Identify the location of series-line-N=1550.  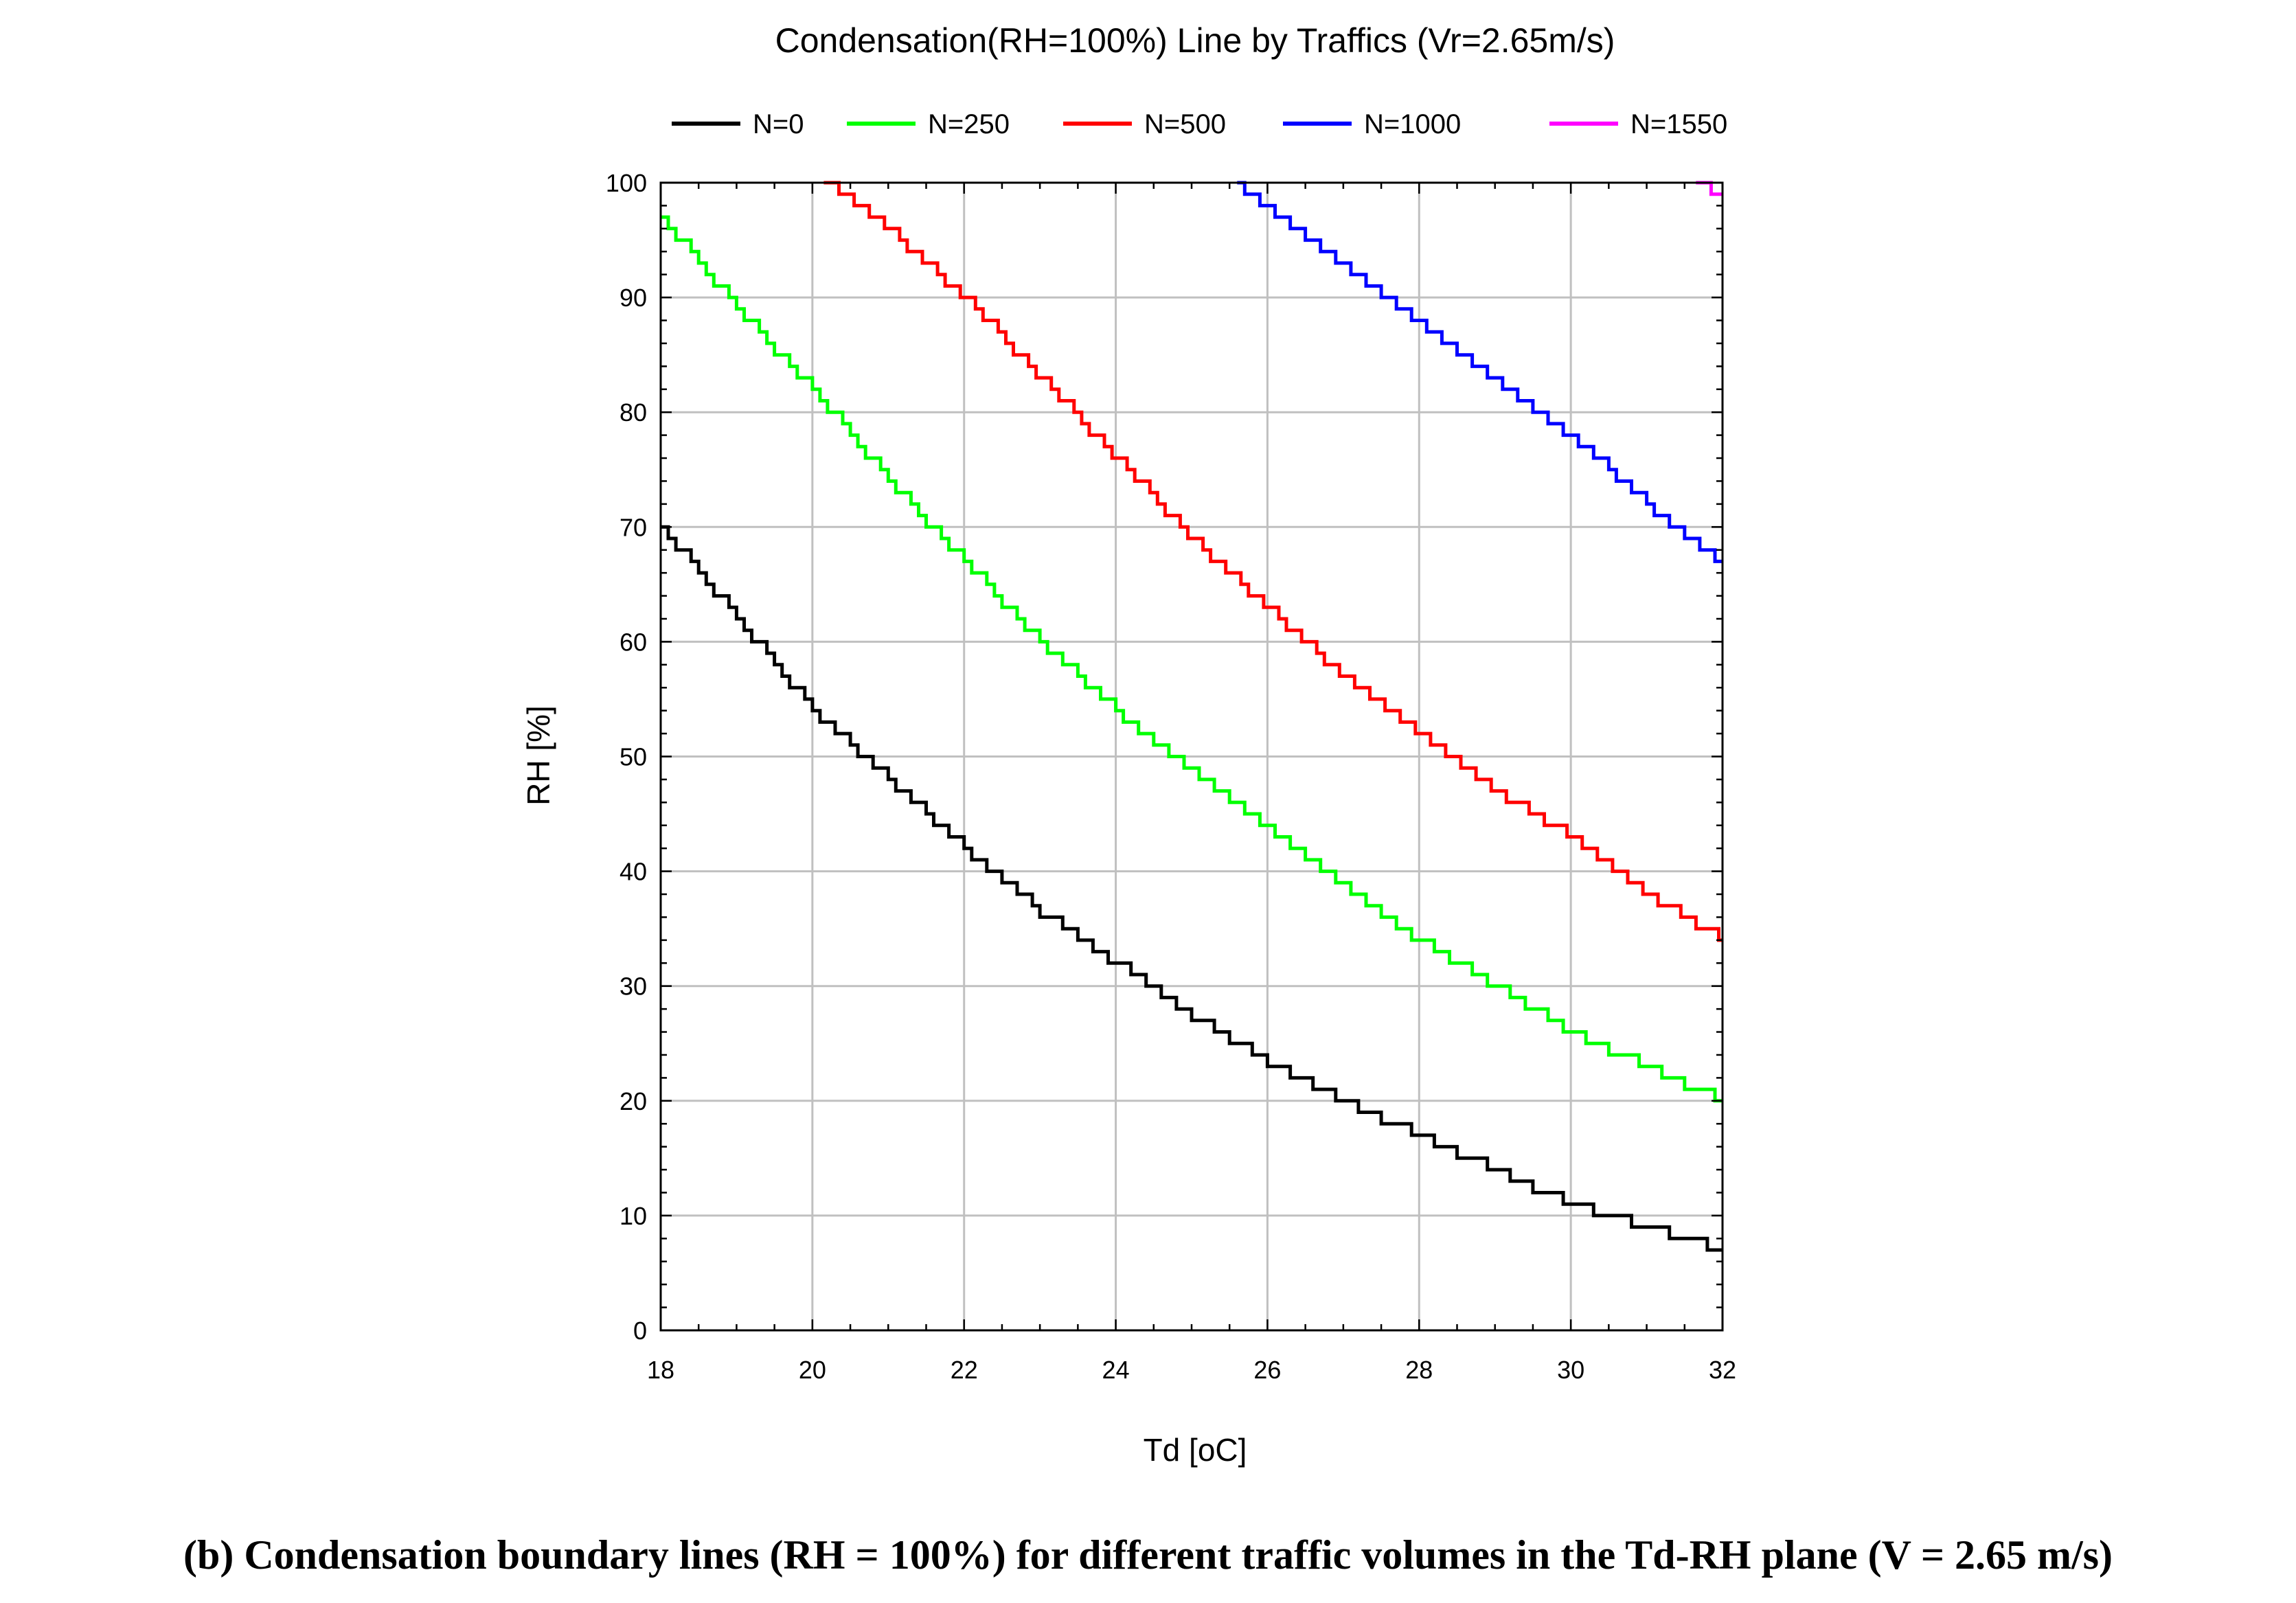
(1709, 189).